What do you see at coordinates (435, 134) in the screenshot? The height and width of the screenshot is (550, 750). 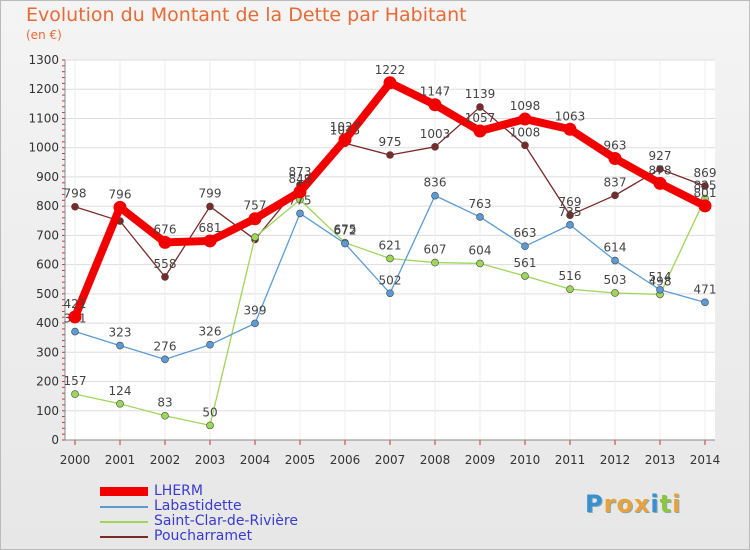 I see `data-label-poucharramet: 1003` at bounding box center [435, 134].